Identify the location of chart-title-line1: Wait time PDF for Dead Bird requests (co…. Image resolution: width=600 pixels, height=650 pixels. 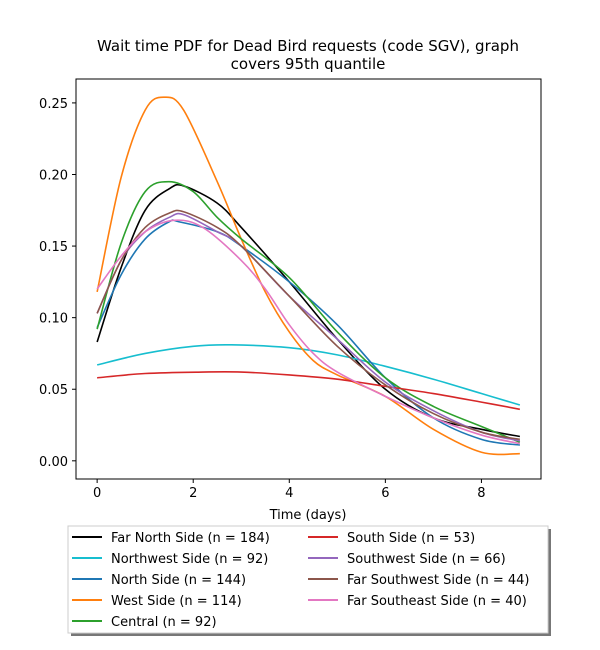
(308, 46).